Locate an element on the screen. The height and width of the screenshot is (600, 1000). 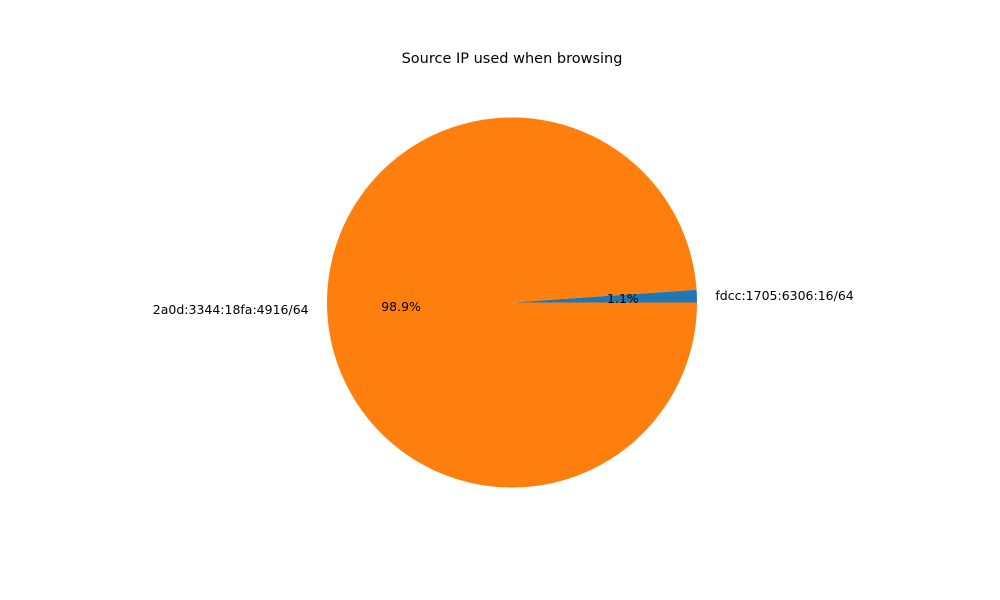
pie-slice-label-1: 2a0d:3344:18fa:4916/64 is located at coordinates (231, 309).